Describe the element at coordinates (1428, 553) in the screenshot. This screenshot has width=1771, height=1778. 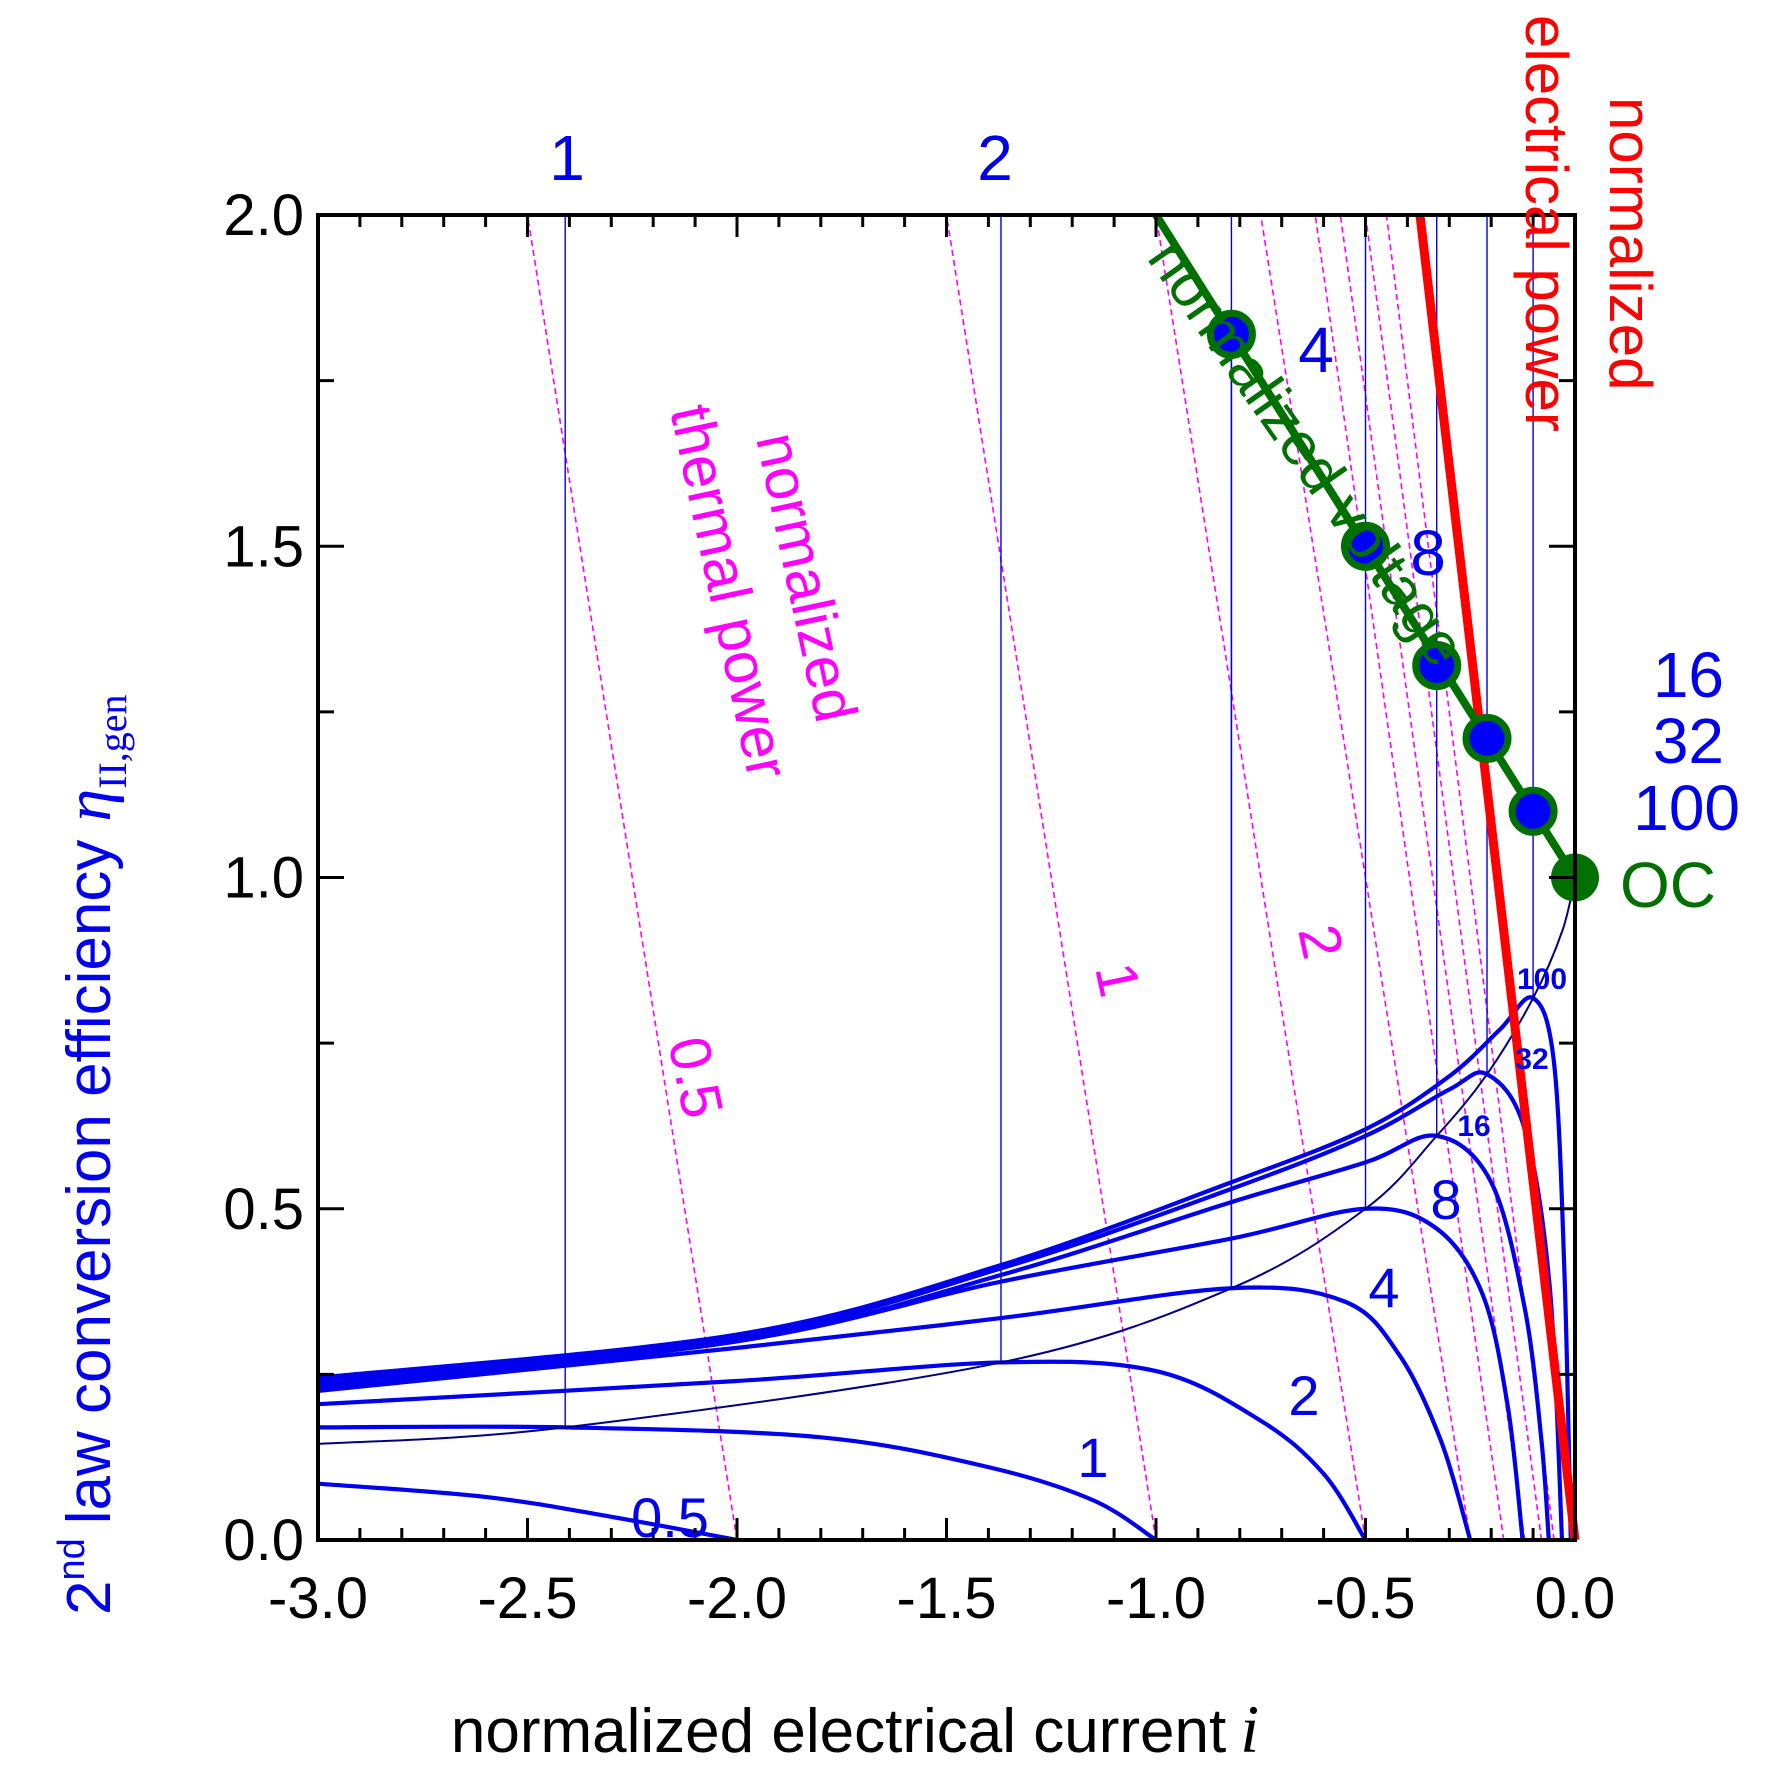
I see `label-top-8: 8` at that location.